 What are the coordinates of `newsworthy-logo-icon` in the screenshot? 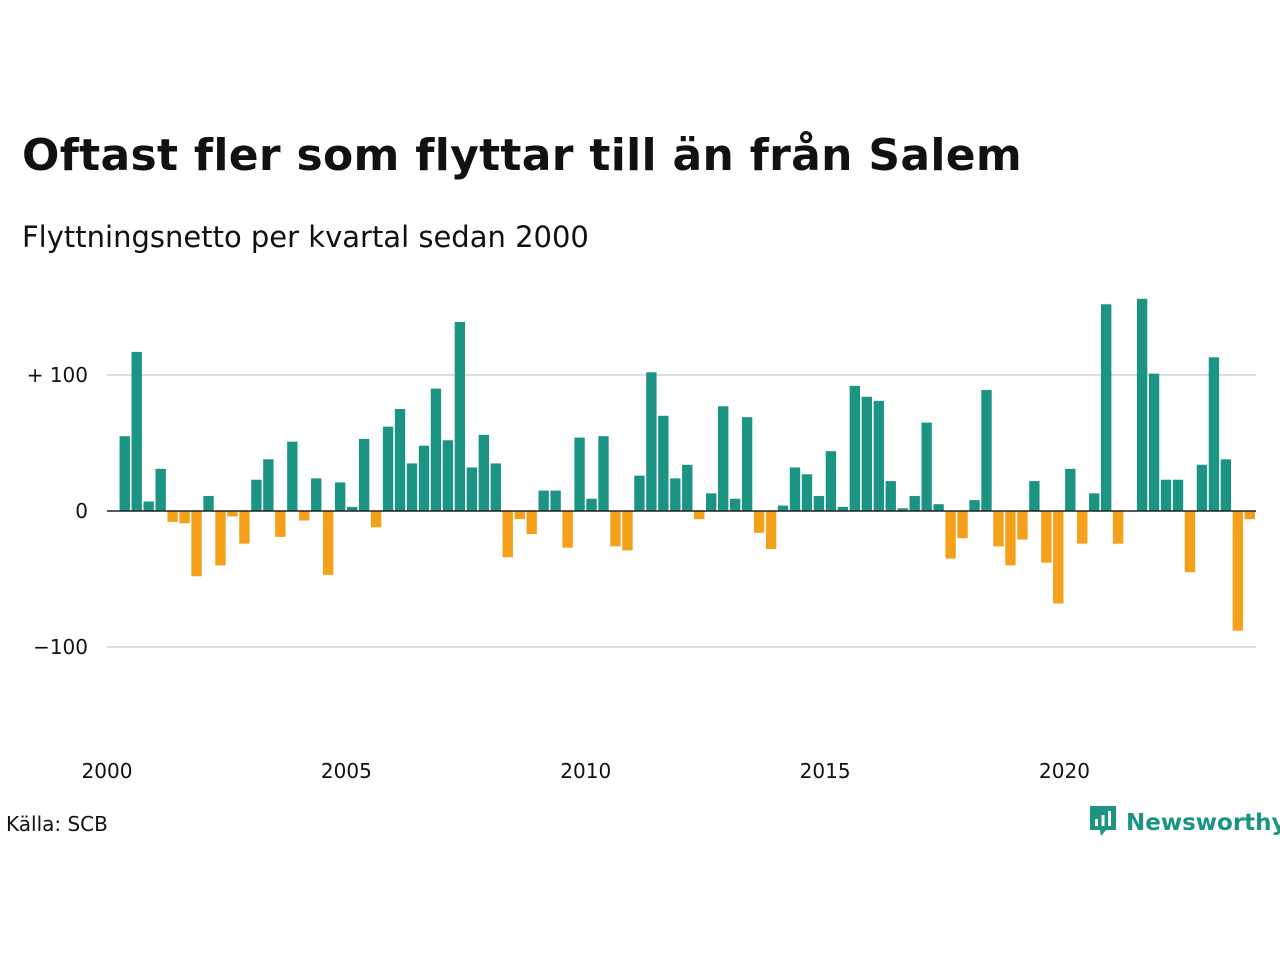 It's located at (1103, 823).